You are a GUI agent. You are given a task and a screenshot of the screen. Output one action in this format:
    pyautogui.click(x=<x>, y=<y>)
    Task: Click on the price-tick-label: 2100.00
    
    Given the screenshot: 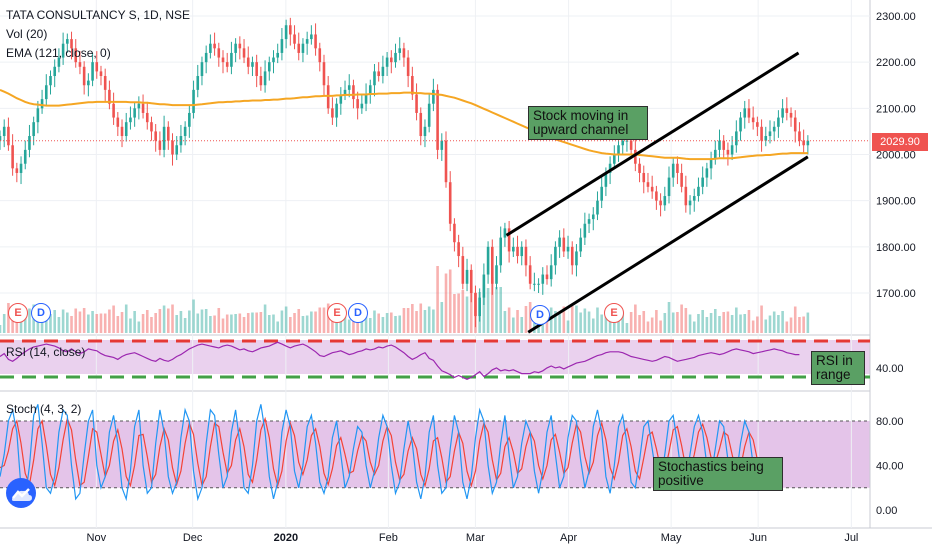 What is the action you would take?
    pyautogui.click(x=896, y=109)
    